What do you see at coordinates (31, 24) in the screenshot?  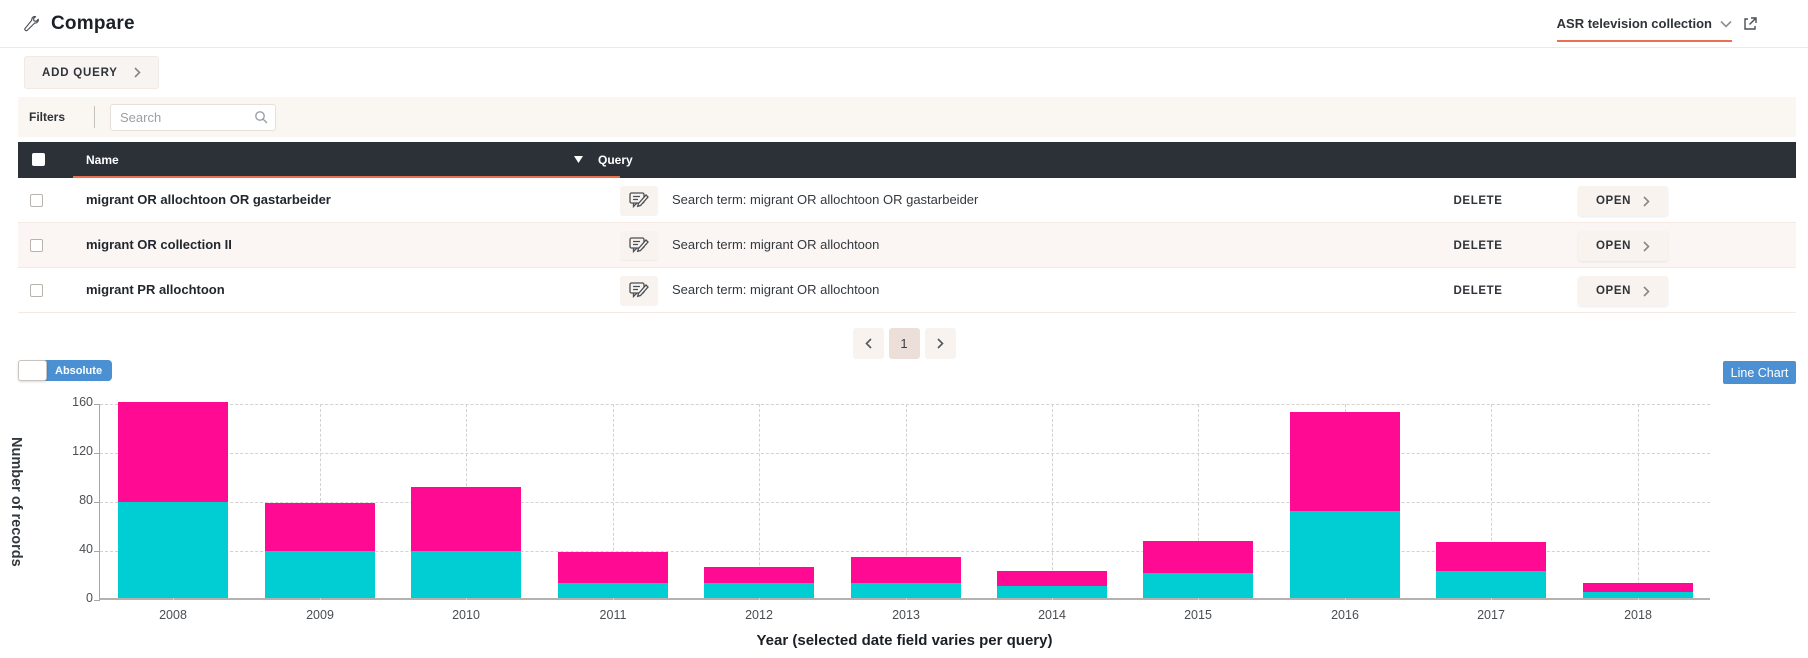 I see `wrench-icon` at bounding box center [31, 24].